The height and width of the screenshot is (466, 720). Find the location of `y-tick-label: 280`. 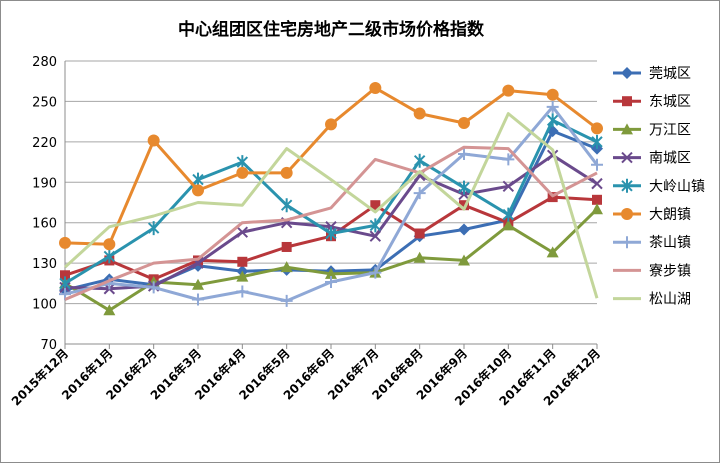

y-tick-label: 280 is located at coordinates (44, 62).